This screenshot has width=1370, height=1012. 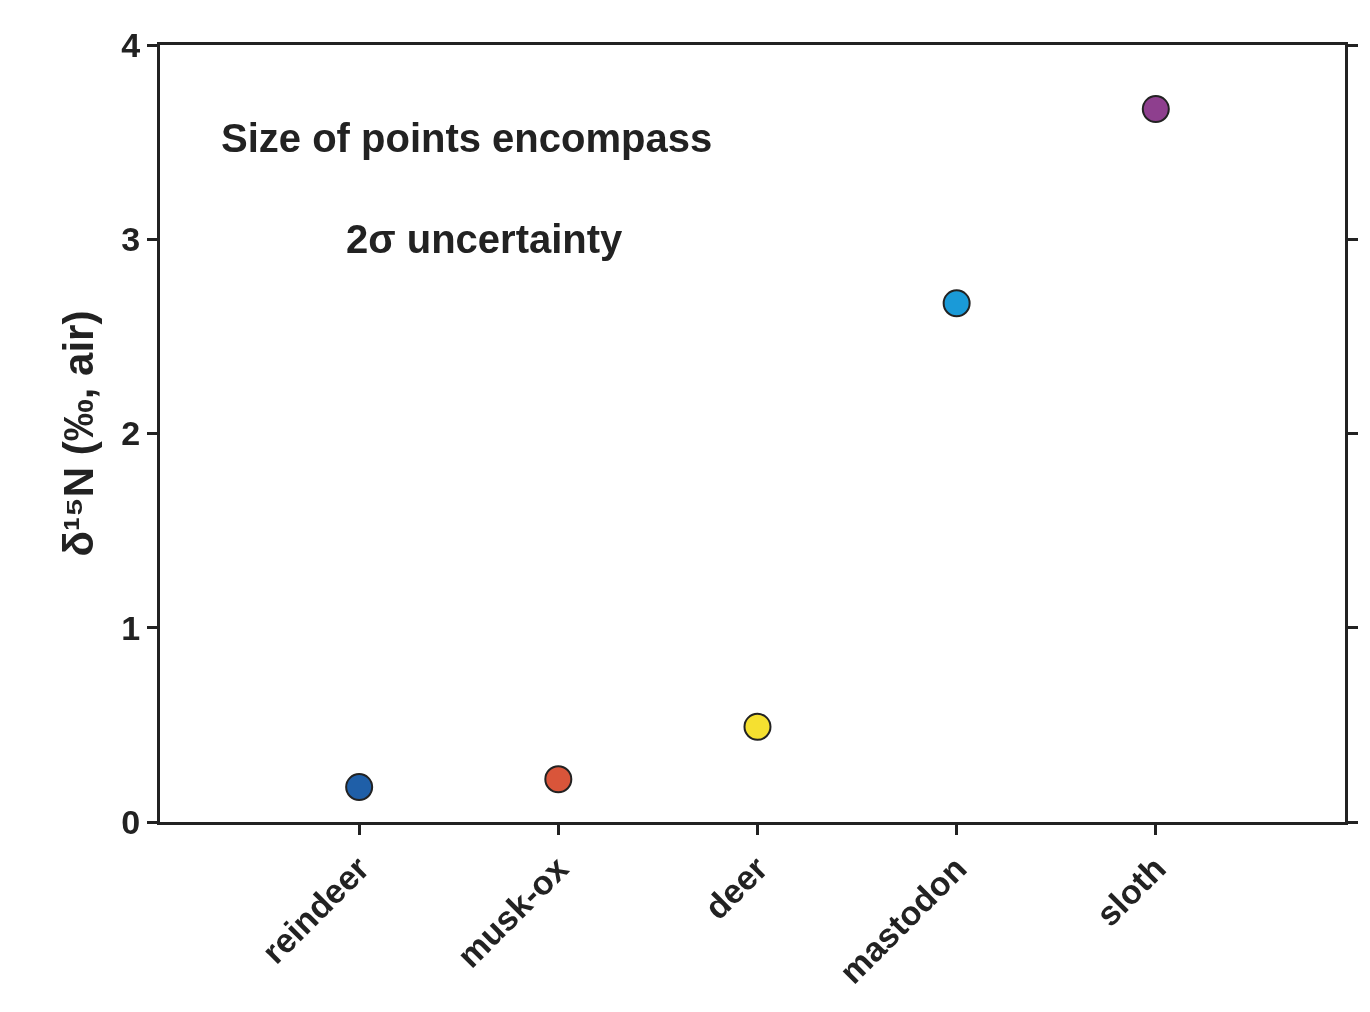 What do you see at coordinates (131, 821) in the screenshot?
I see `y-tick-label: 0` at bounding box center [131, 821].